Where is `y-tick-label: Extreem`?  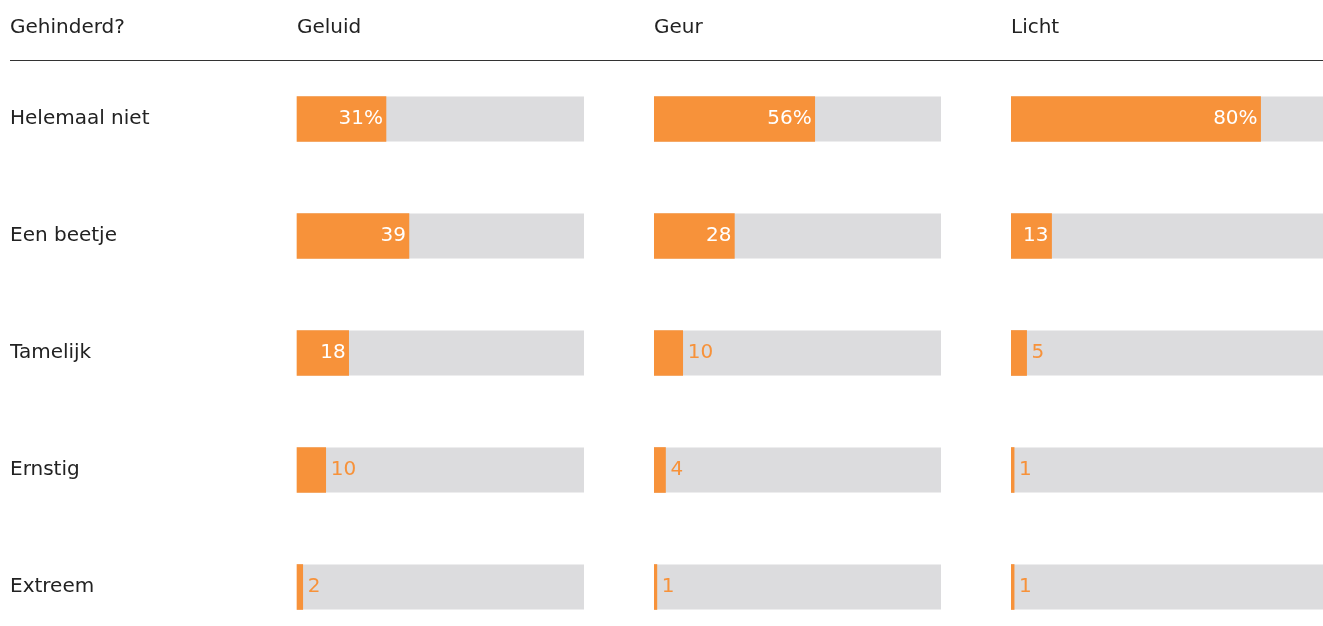 y-tick-label: Extreem is located at coordinates (52, 585).